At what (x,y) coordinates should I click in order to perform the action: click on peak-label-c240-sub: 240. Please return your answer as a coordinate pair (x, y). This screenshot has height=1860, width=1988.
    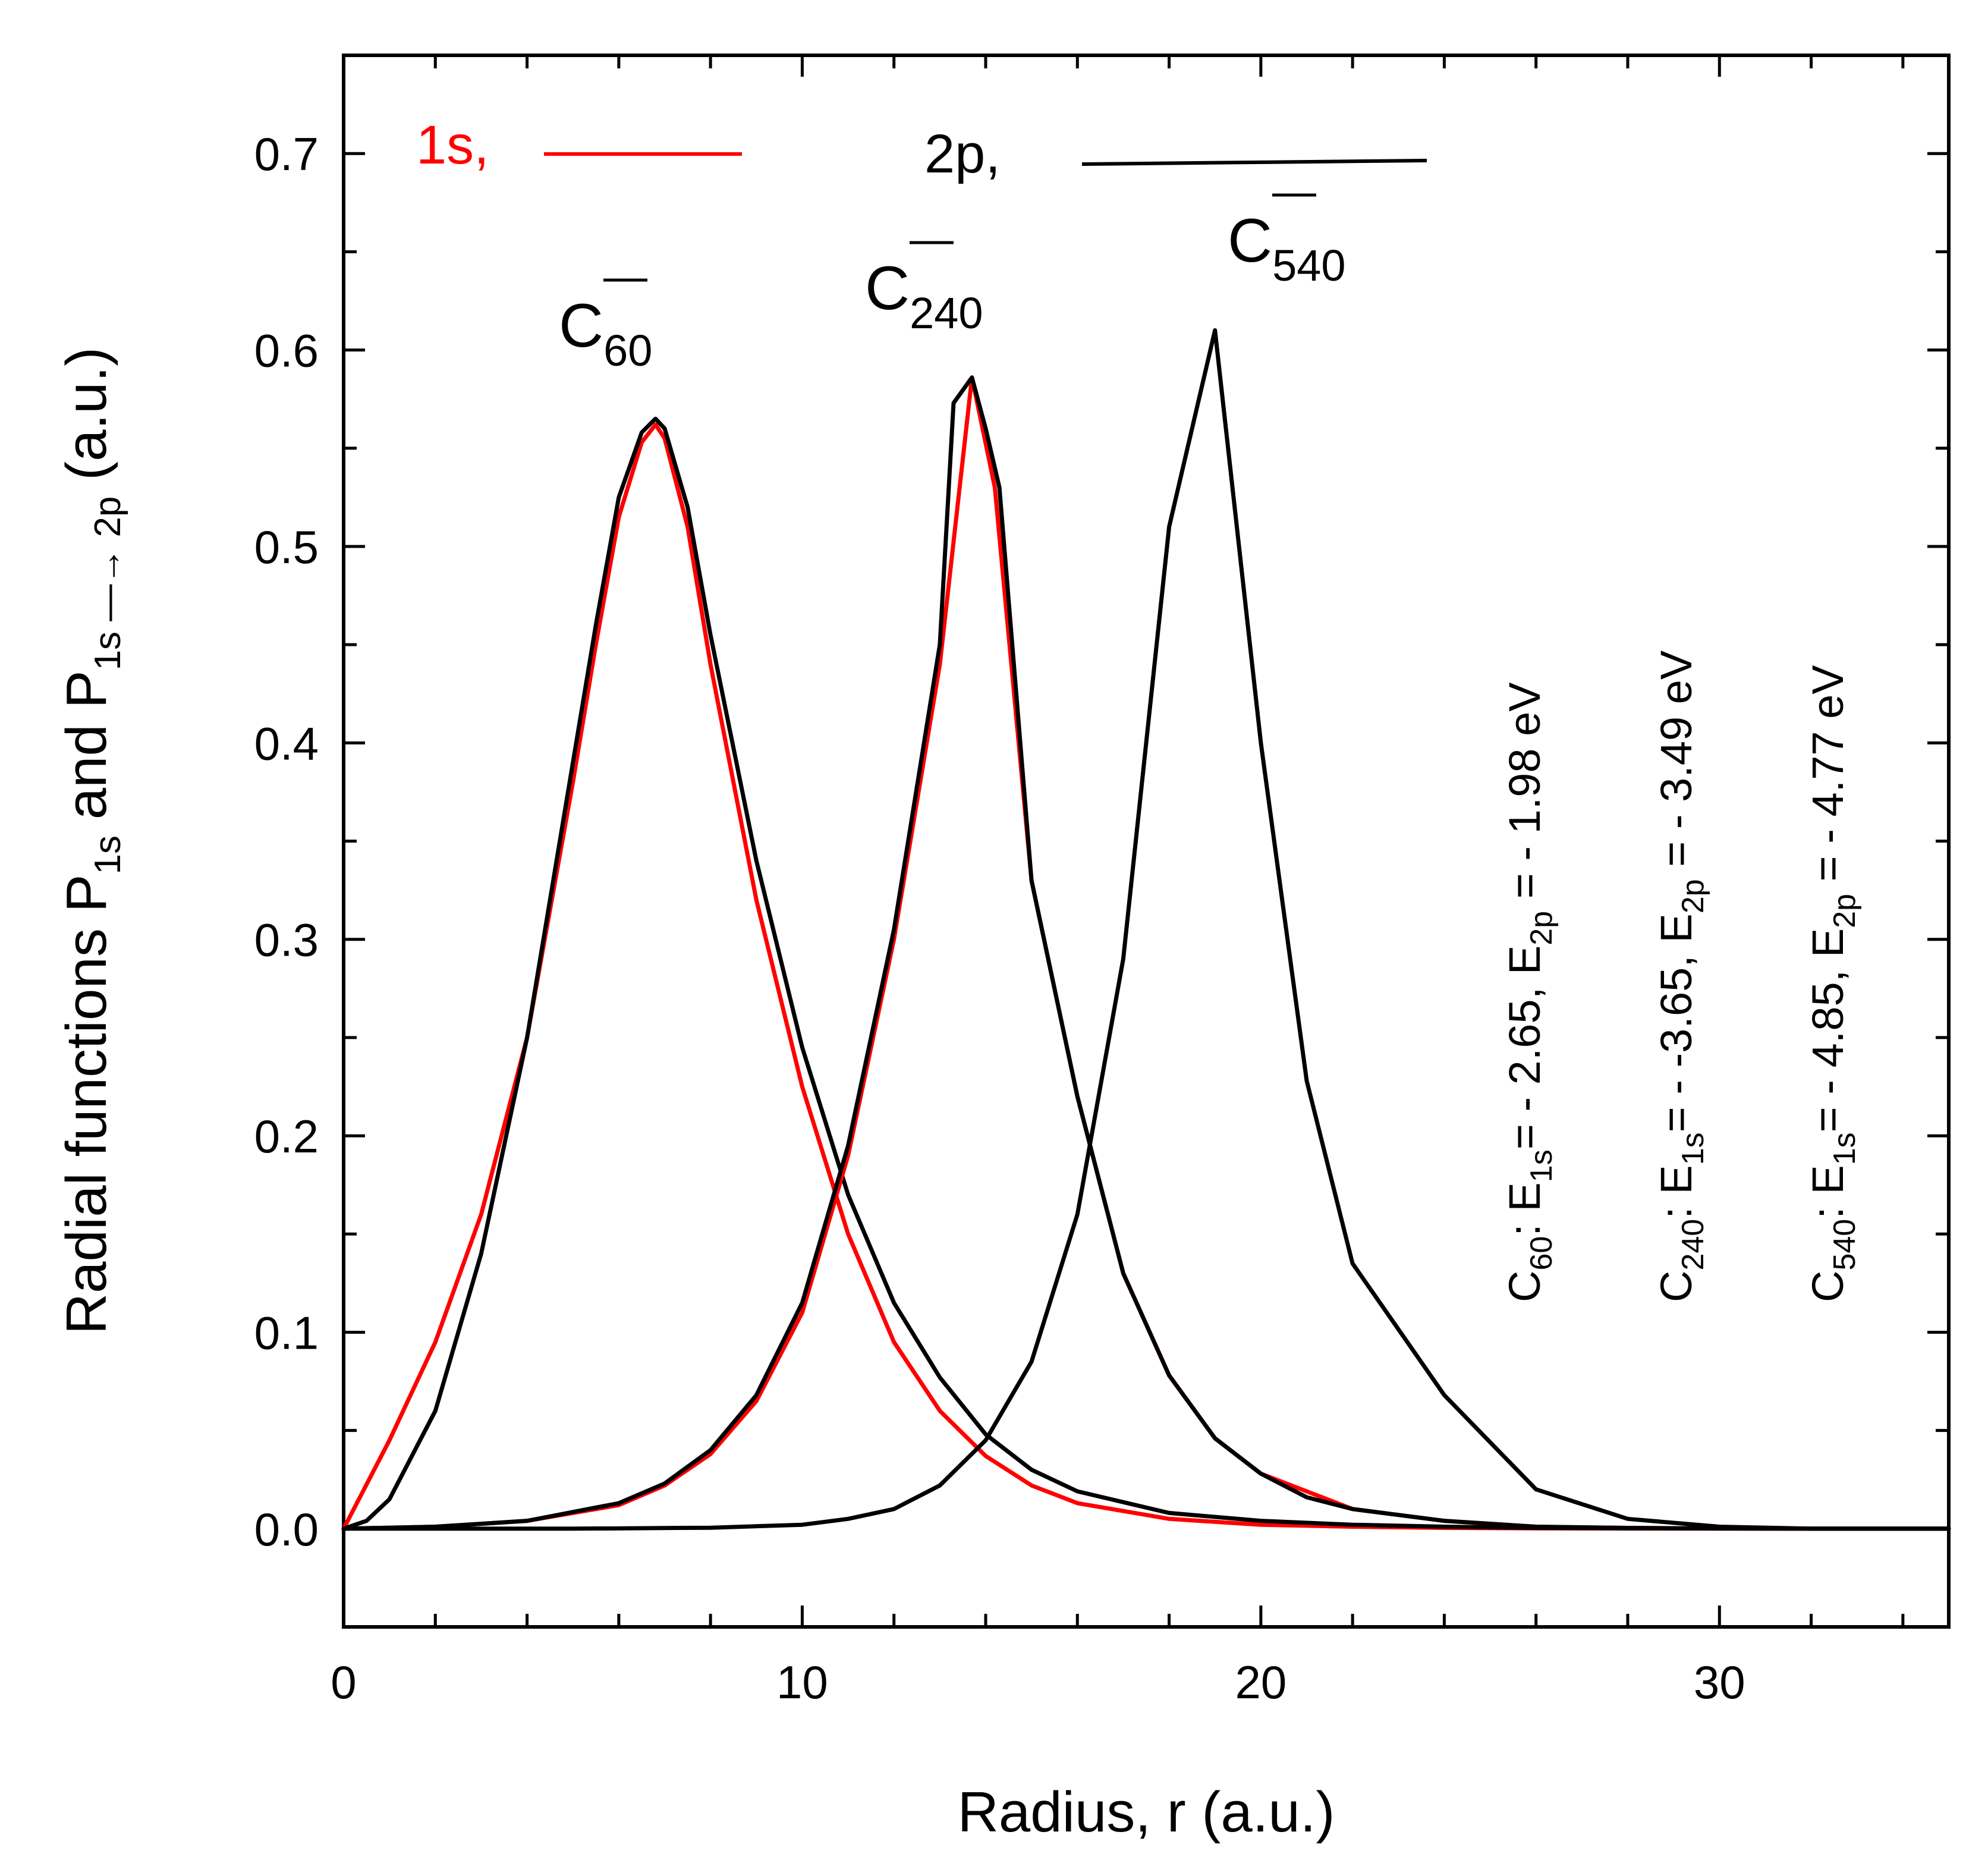
    Looking at the image, I should click on (946, 313).